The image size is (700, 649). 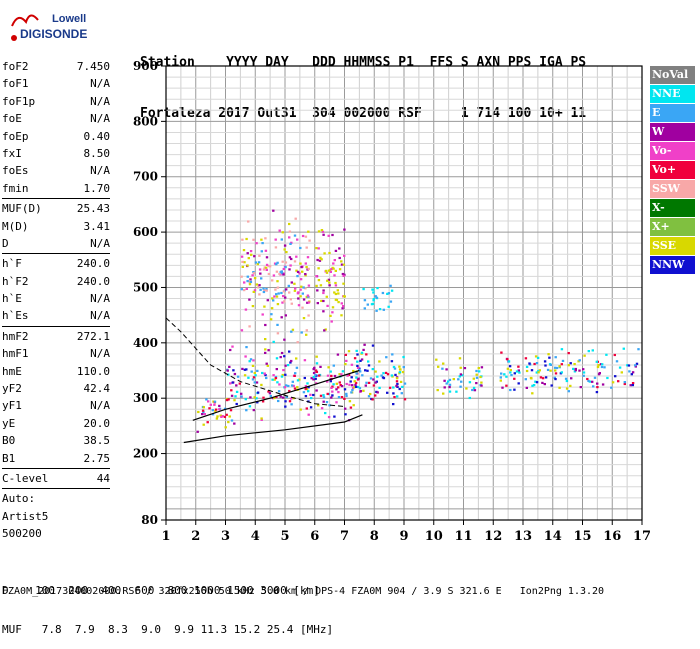 What do you see at coordinates (56, 101) in the screenshot?
I see `param-row: foF1p N/A` at bounding box center [56, 101].